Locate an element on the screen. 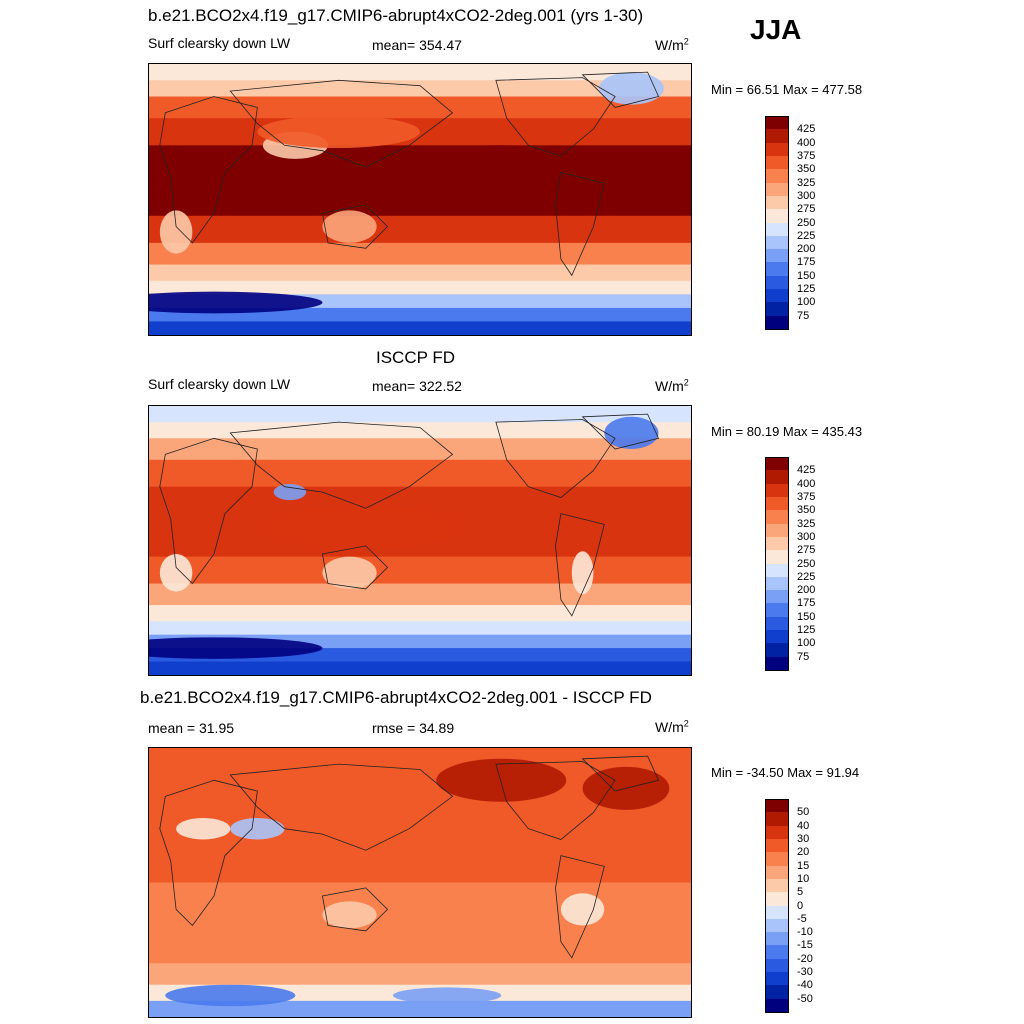  panel1-minmax: Min = 66.51 Max = 477.58 is located at coordinates (786, 89).